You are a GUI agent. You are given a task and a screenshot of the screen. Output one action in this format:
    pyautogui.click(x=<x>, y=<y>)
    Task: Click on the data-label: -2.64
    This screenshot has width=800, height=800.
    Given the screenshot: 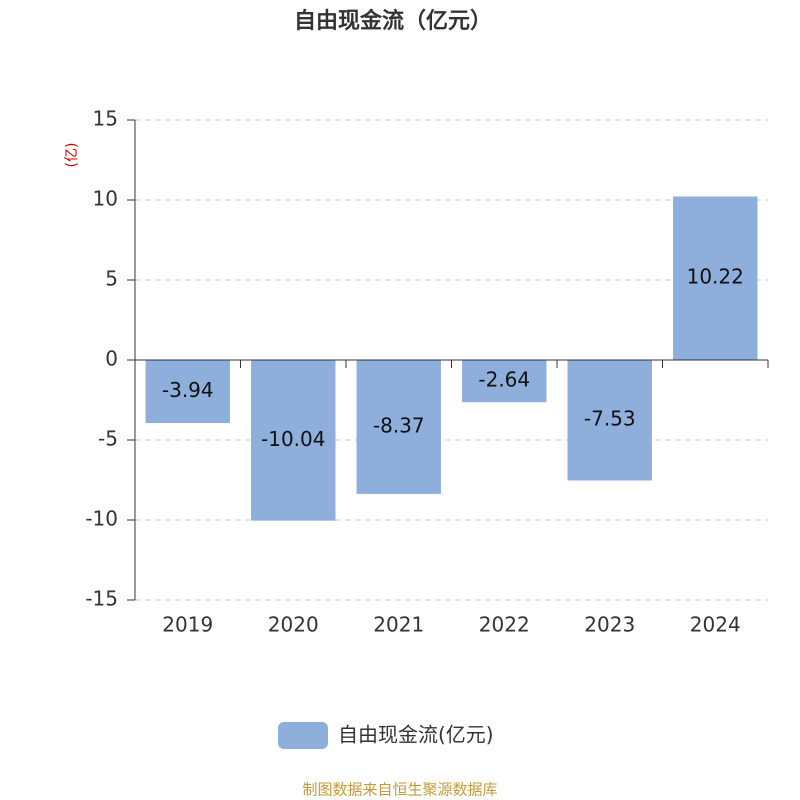 What is the action you would take?
    pyautogui.click(x=504, y=380)
    